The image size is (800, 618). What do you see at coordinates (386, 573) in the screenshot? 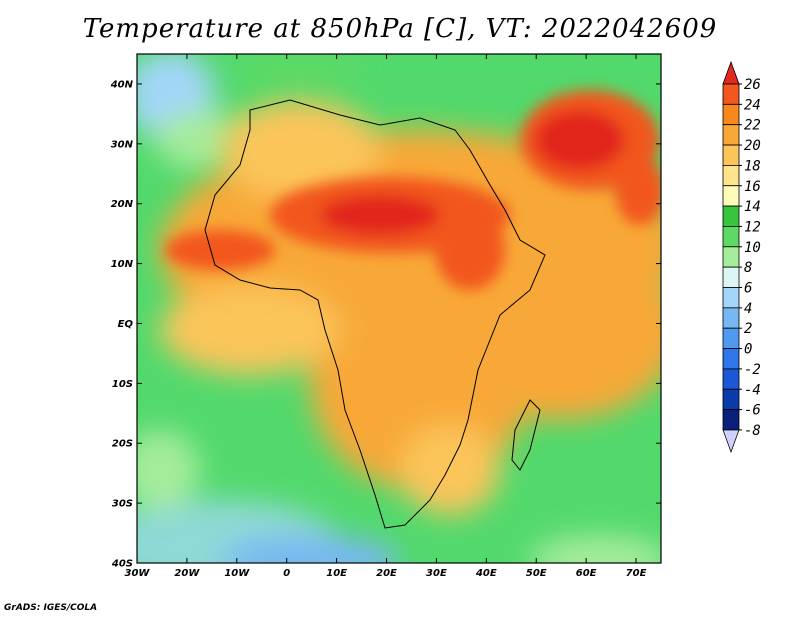
I see `lon-tick-label: 20E` at bounding box center [386, 573].